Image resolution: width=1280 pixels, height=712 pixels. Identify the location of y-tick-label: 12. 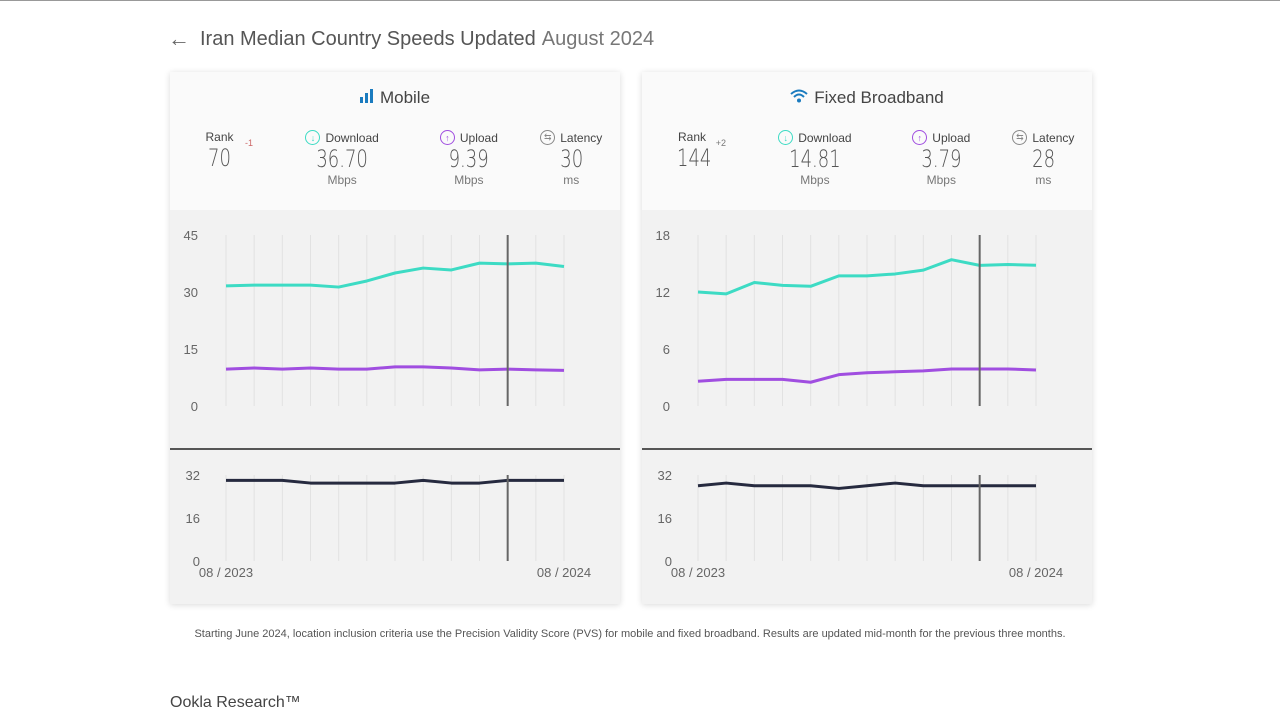
(663, 292).